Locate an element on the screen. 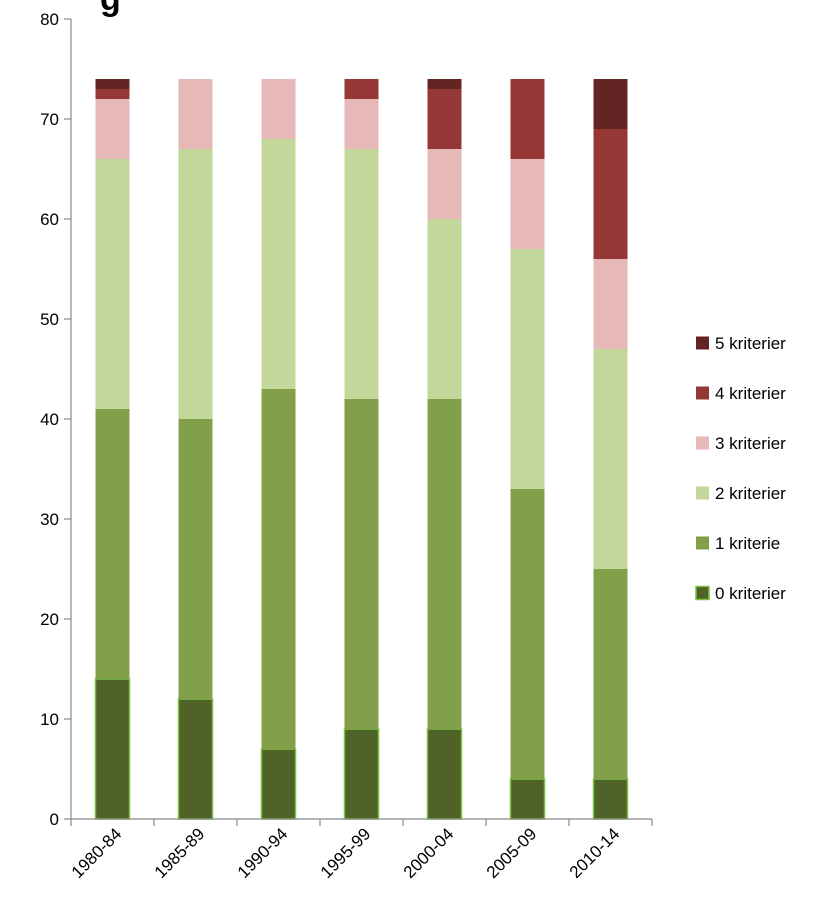 The image size is (838, 920). y-tick-label: 10 is located at coordinates (49, 719).